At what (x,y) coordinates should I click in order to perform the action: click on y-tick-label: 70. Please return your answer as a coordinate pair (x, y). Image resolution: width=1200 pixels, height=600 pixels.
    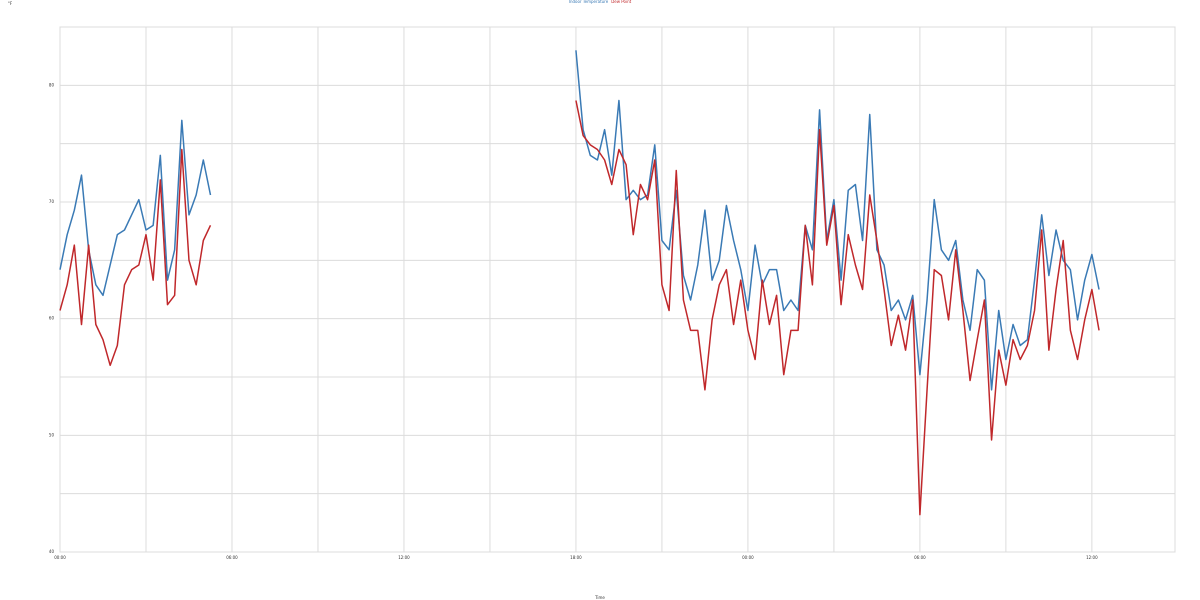
    Looking at the image, I should click on (52, 201).